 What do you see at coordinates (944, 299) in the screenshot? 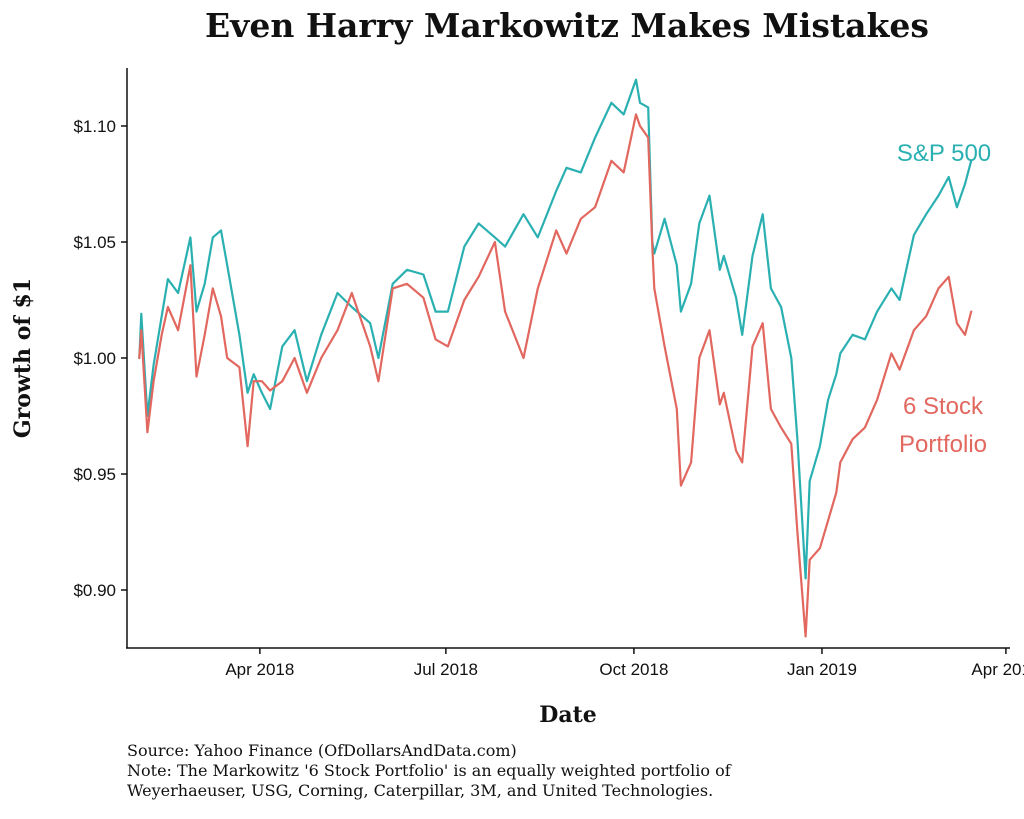
I see `series-labels: S&P 500 6 Stock Portfolio` at bounding box center [944, 299].